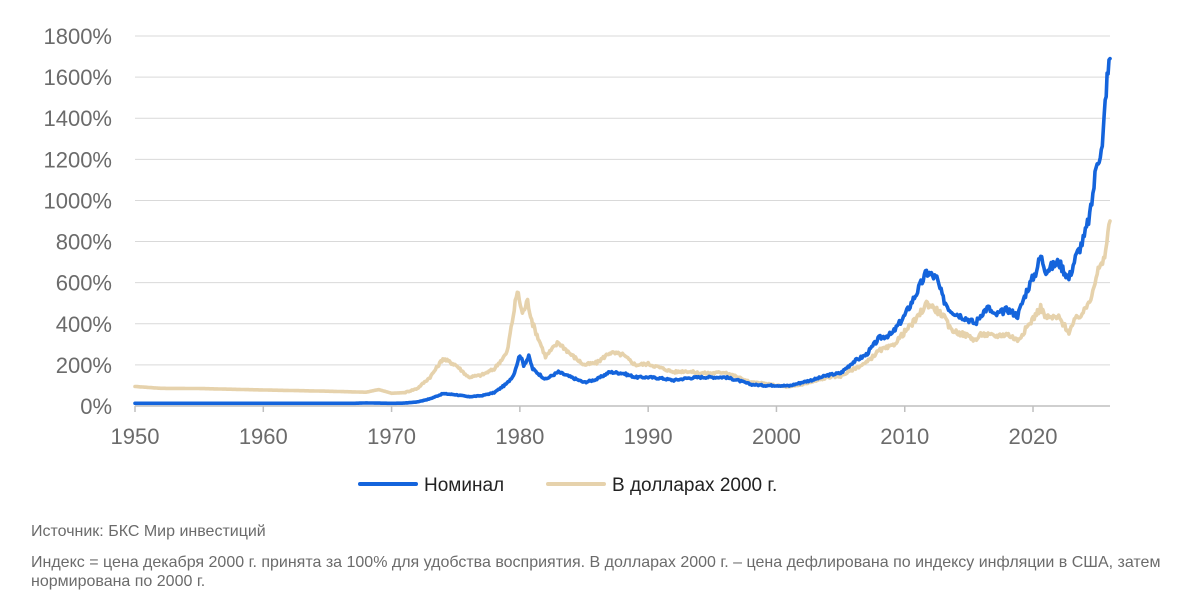 Image resolution: width=1200 pixels, height=611 pixels. What do you see at coordinates (694, 485) in the screenshot?
I see `legend-label: В долларах 2000 г.` at bounding box center [694, 485].